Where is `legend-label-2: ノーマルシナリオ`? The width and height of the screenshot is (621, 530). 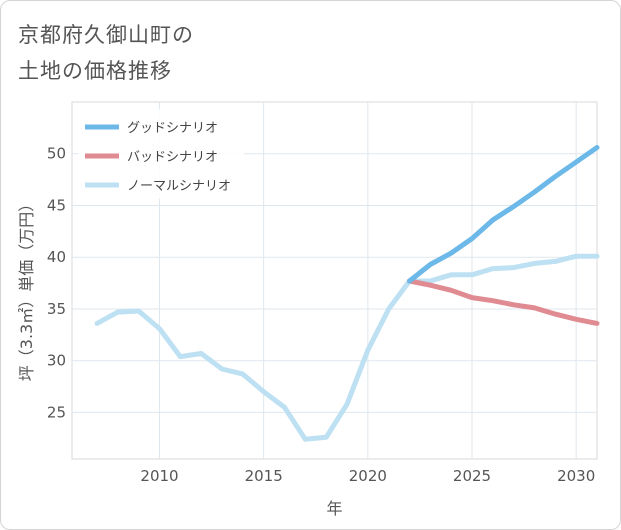 legend-label-2: ノーマルシナリオ is located at coordinates (179, 186).